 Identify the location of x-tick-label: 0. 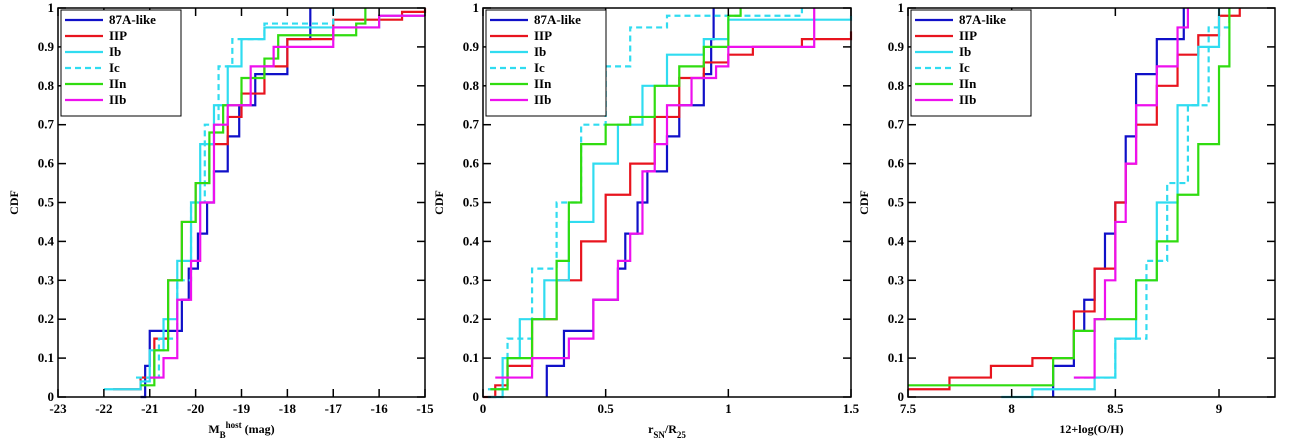
(483, 408).